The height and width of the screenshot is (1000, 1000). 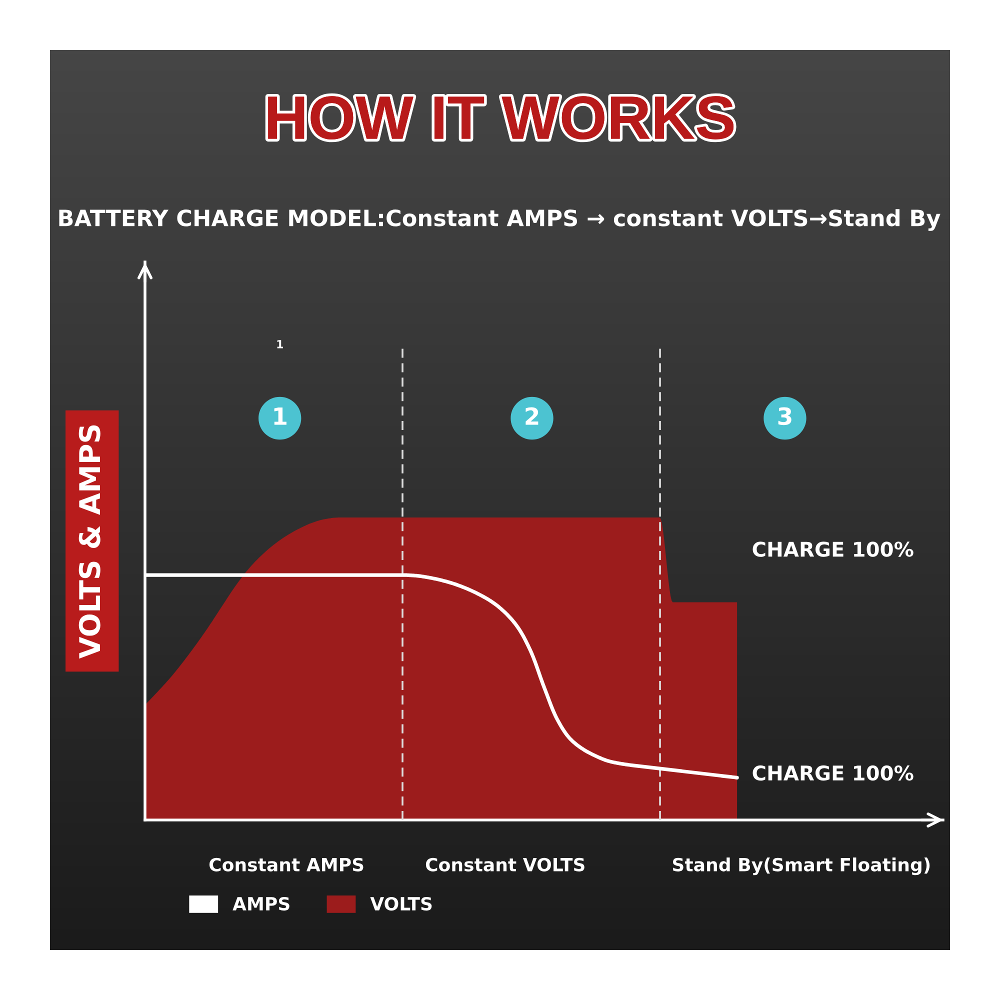 What do you see at coordinates (785, 416) in the screenshot?
I see `text: 3` at bounding box center [785, 416].